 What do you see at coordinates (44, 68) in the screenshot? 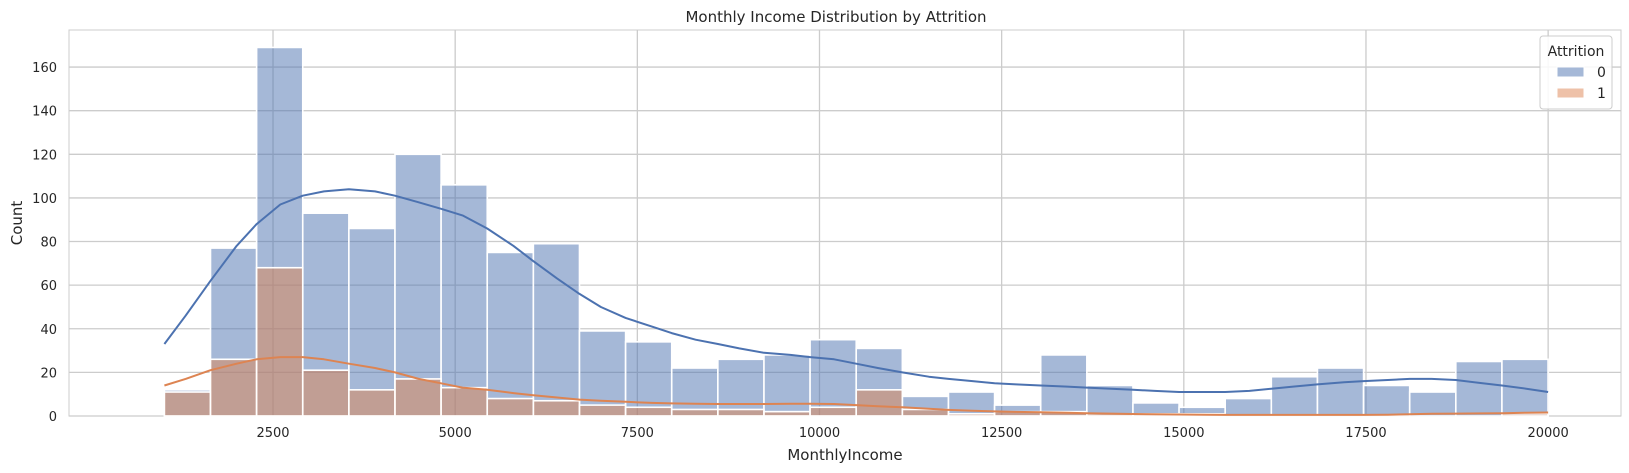
I see `y-tick-label: 160` at bounding box center [44, 68].